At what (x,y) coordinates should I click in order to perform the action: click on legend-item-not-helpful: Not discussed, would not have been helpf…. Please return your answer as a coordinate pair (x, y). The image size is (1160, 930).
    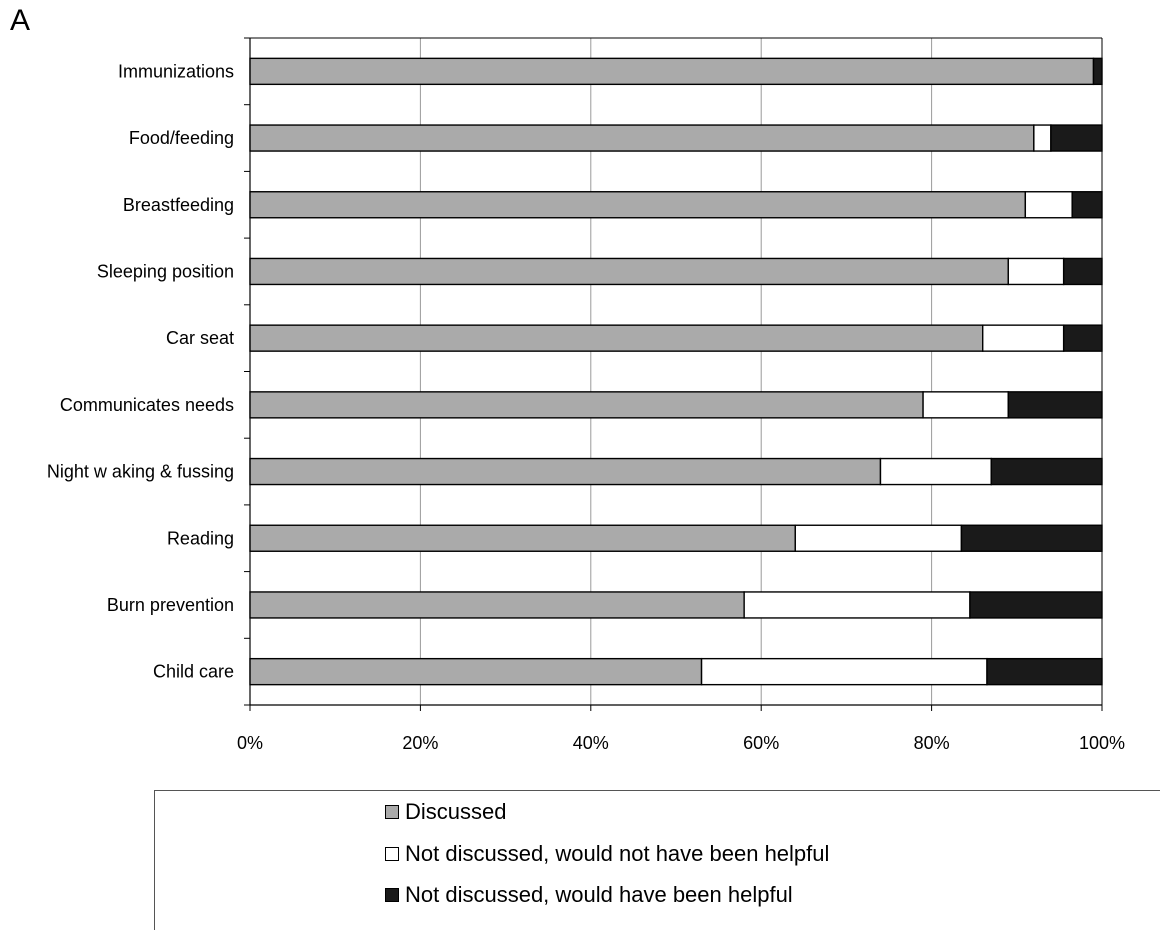
    Looking at the image, I should click on (607, 854).